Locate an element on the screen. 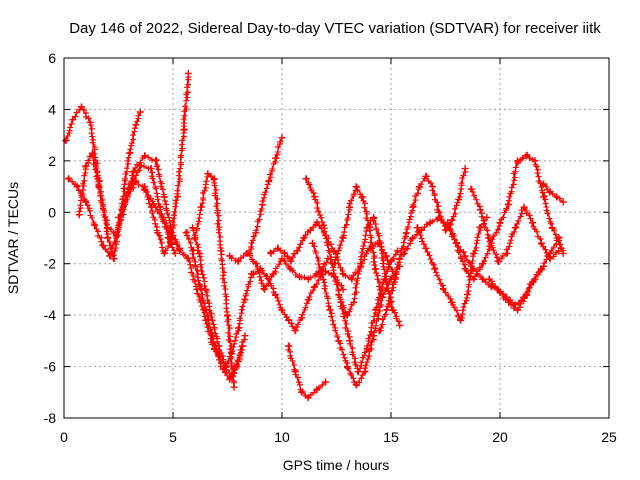 Image resolution: width=640 pixels, height=480 pixels. series-sat-k is located at coordinates (290, 295).